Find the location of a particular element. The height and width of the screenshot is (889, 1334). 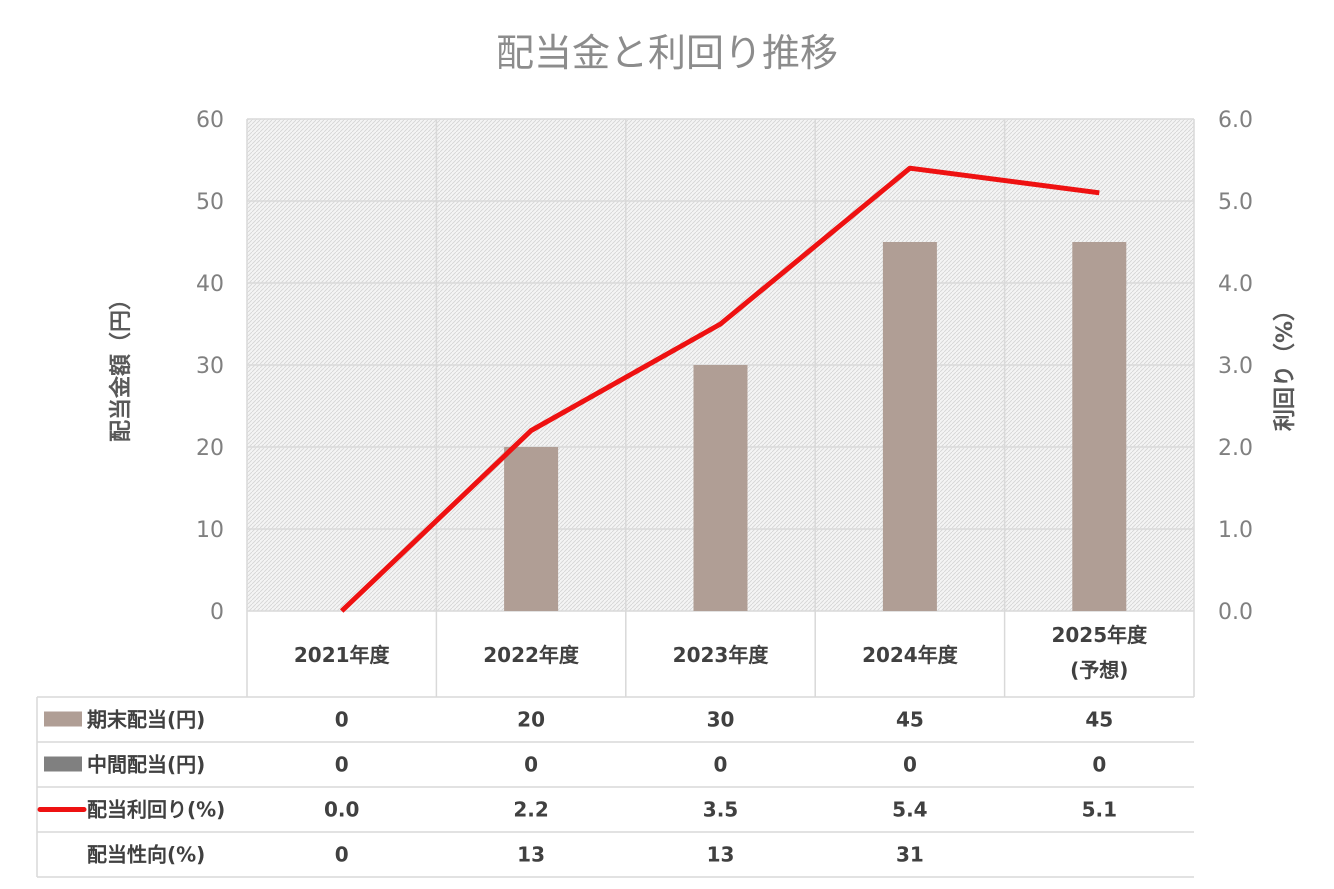

table-cell: 20 is located at coordinates (531, 720).